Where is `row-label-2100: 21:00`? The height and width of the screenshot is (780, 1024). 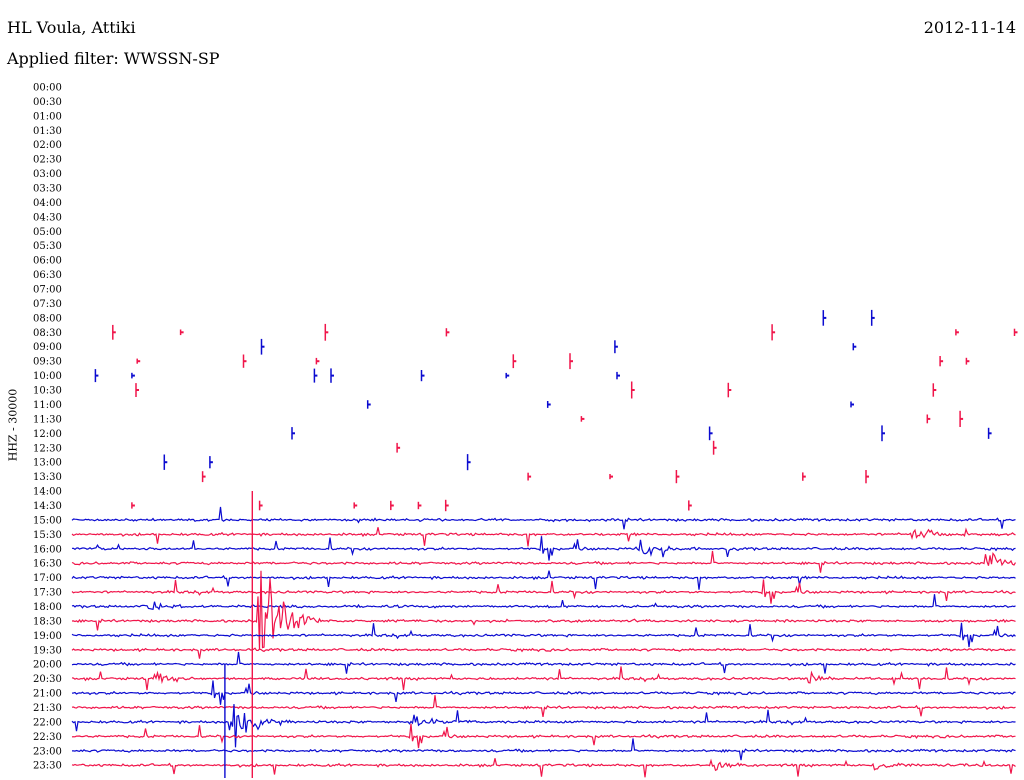
row-label-2100: 21:00 is located at coordinates (47, 694).